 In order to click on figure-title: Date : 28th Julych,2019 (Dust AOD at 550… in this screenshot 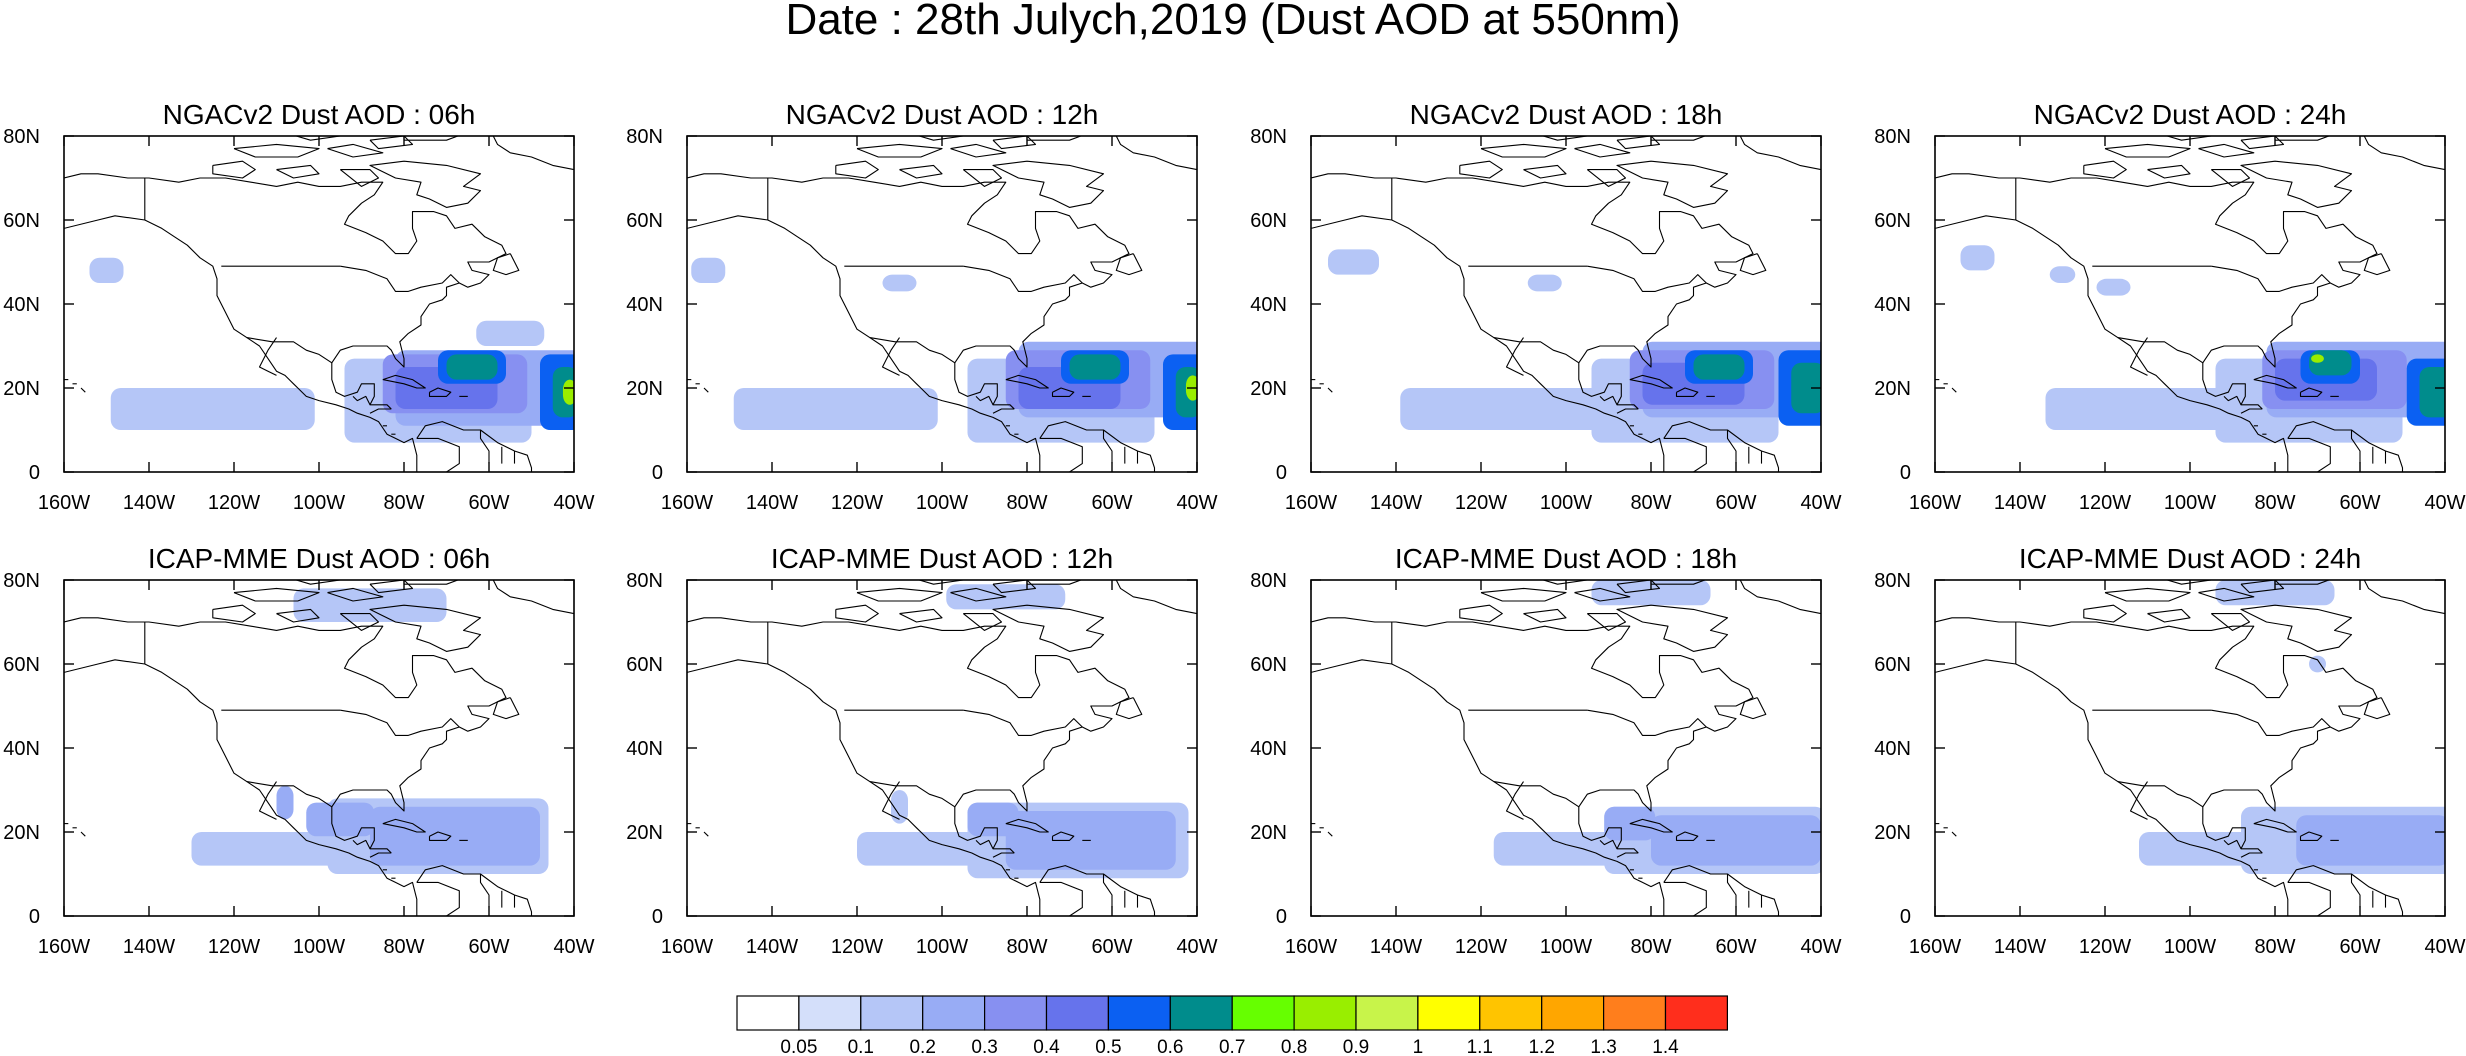, I will do `click(1232, 22)`.